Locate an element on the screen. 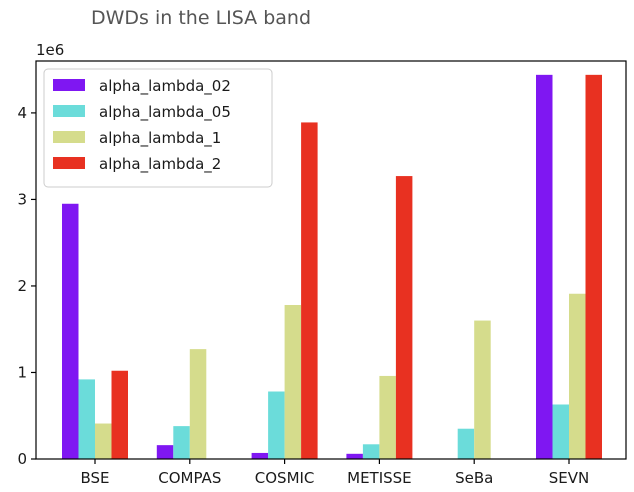 This screenshot has height=492, width=634. legend-label: alpha_lambda_05 is located at coordinates (165, 112).